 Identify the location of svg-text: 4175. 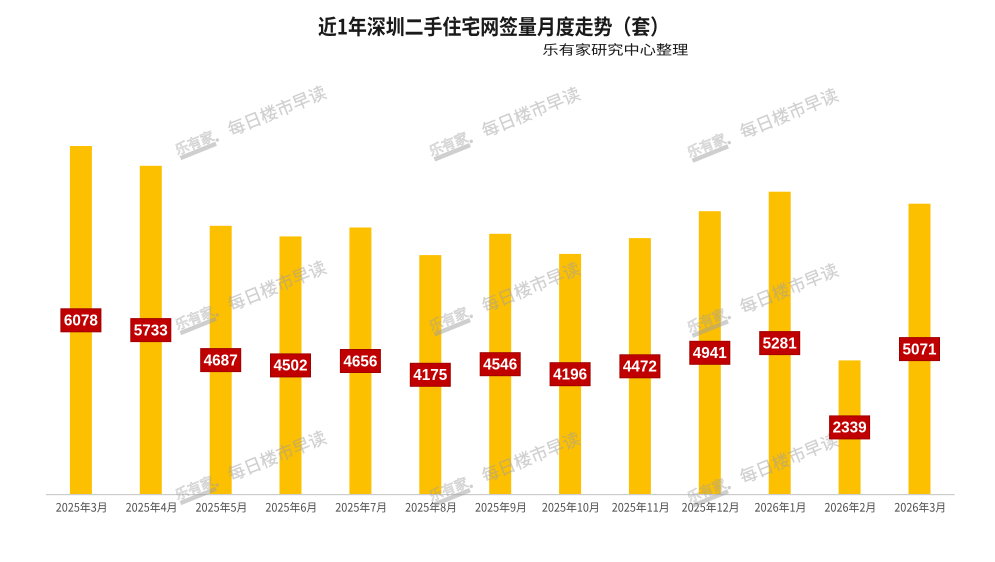
(430, 375).